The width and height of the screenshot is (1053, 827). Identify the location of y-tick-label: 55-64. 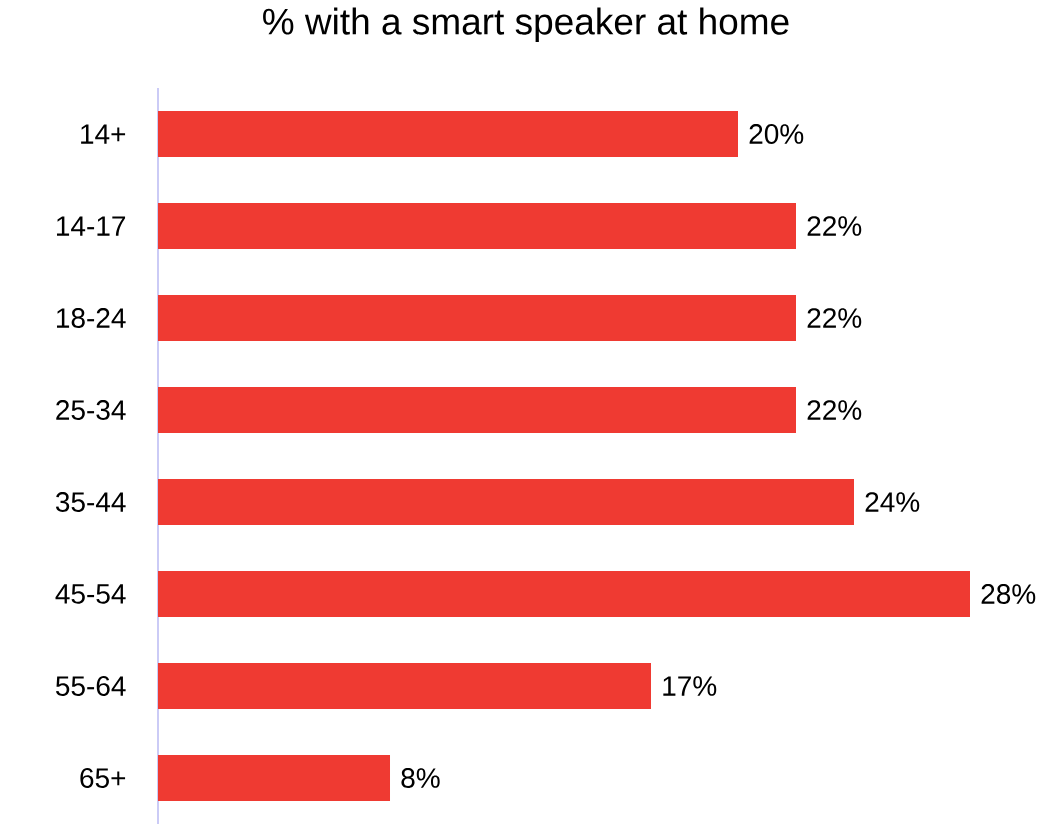
(90, 686).